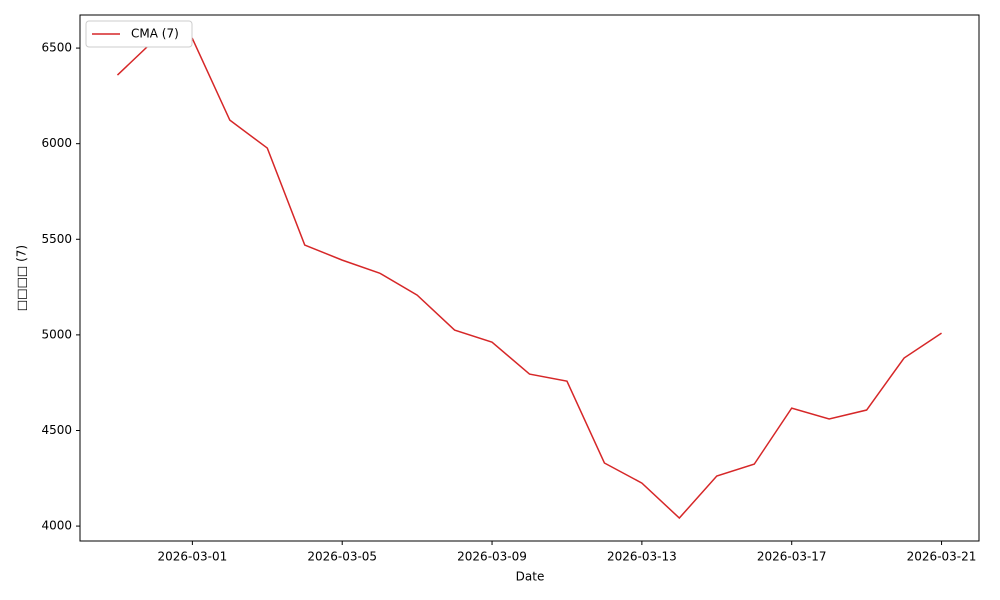 This screenshot has width=1000, height=600. I want to click on y-axis-label: □□□□ (7), so click(22, 278).